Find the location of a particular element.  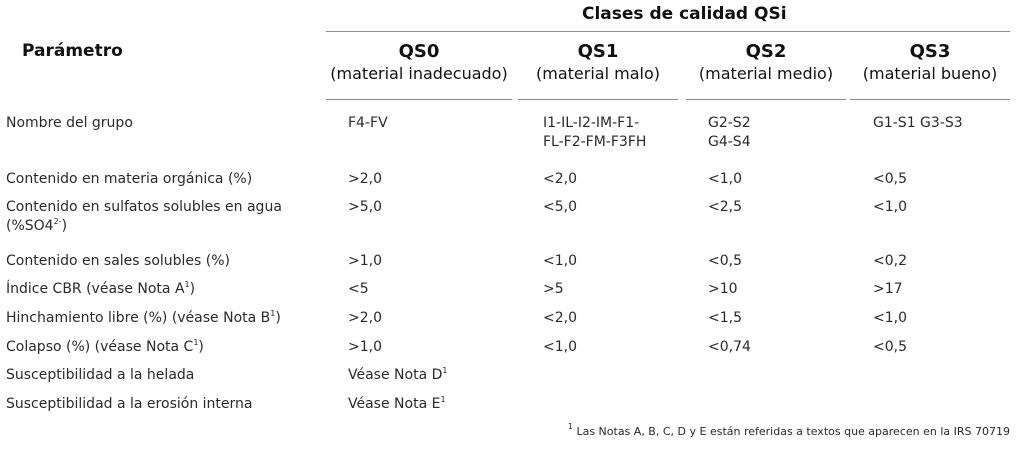

row-parameter: Contenido en sulfatos solubles en agua is located at coordinates (144, 207).